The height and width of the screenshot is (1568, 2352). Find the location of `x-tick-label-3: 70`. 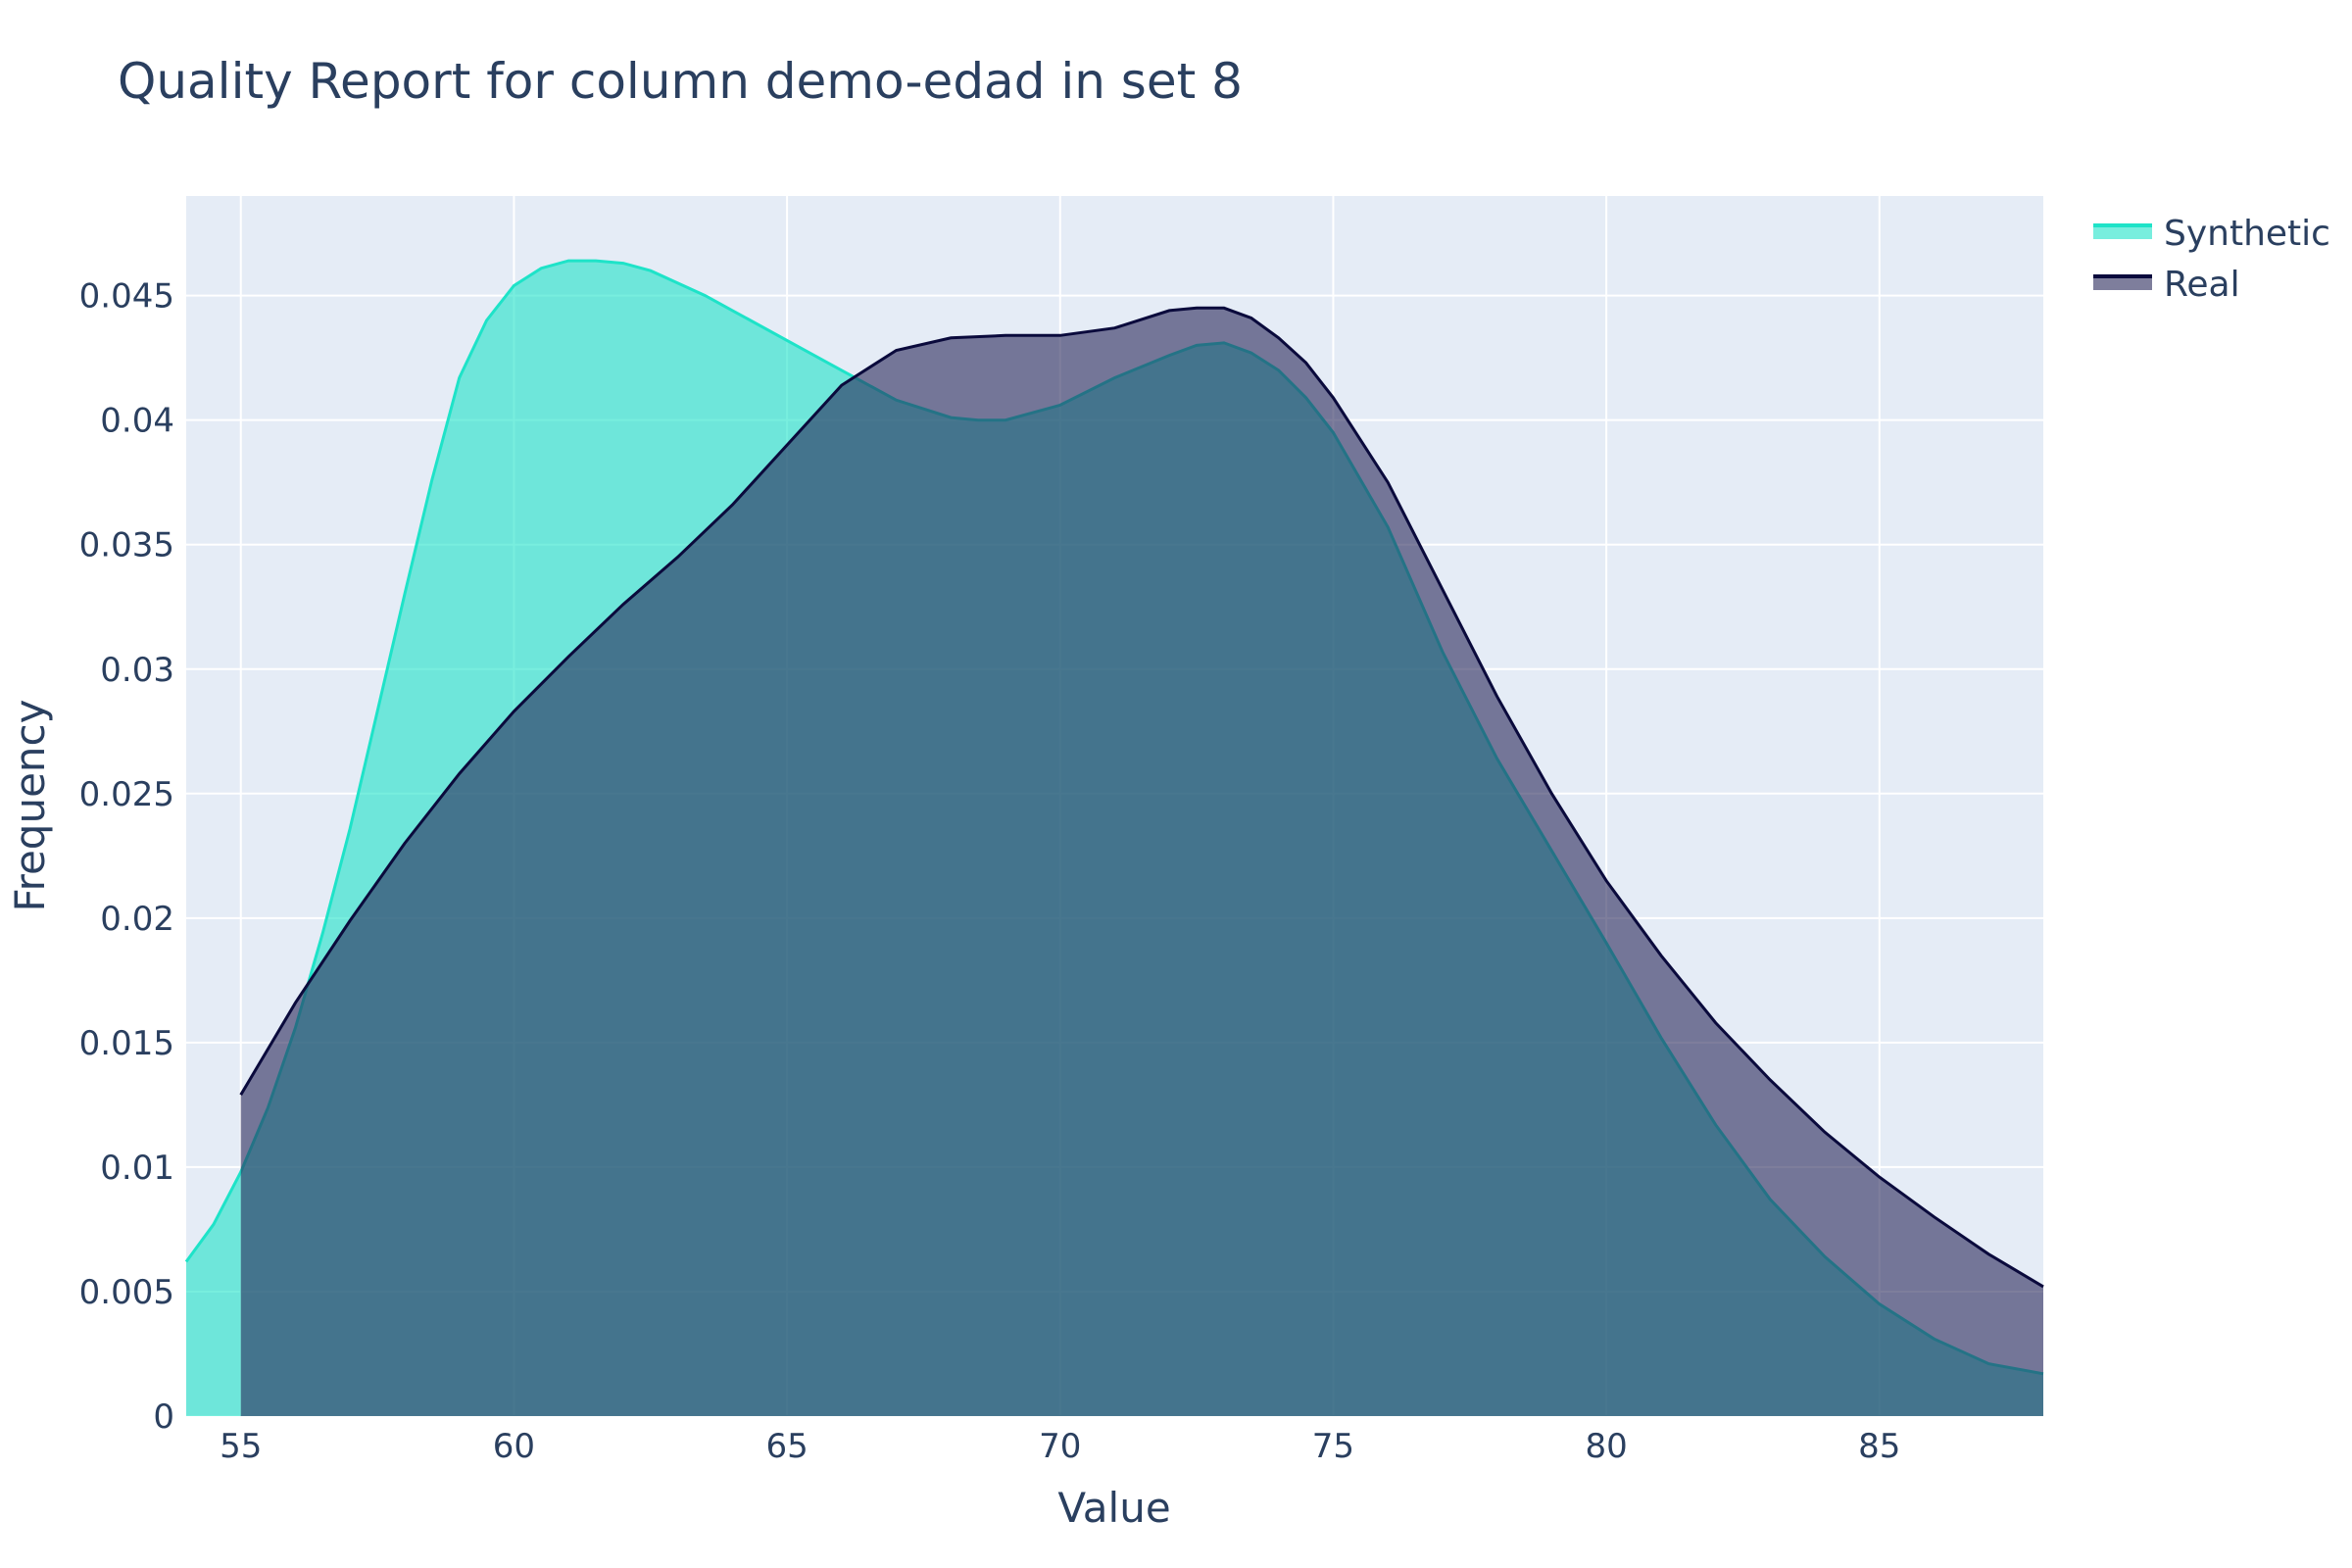

x-tick-label-3: 70 is located at coordinates (1060, 1446).